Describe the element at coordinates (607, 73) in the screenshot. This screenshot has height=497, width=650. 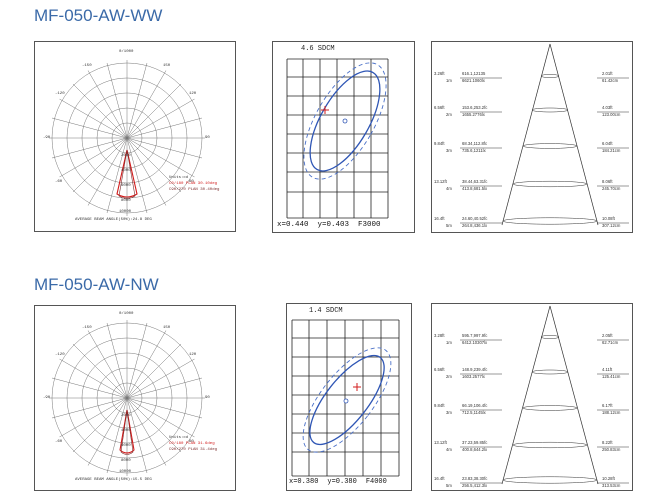
I see `cone-diameter: 2.01ft` at that location.